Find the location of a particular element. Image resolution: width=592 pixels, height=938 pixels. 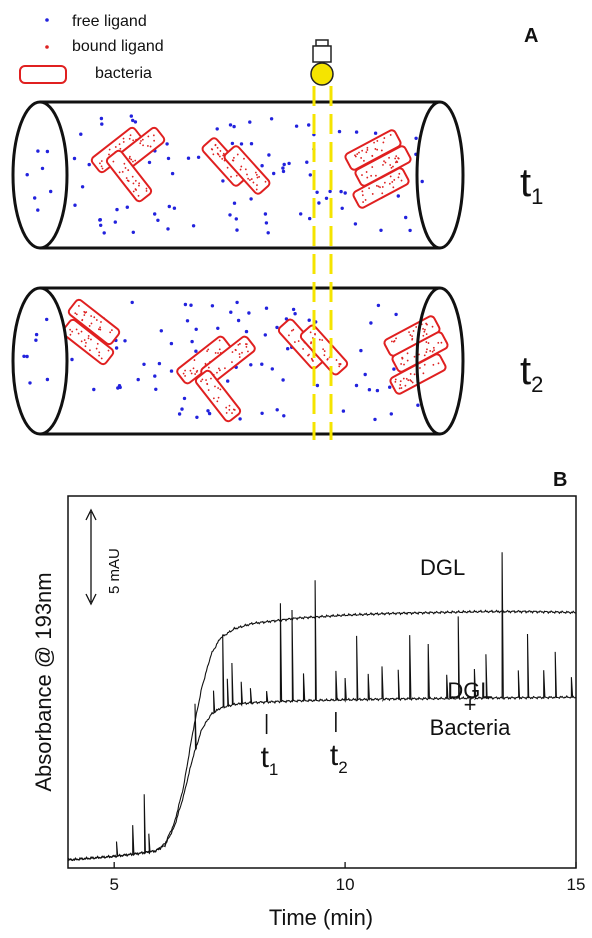

series-label-dgl-bacteria-line2: + is located at coordinates (470, 704).